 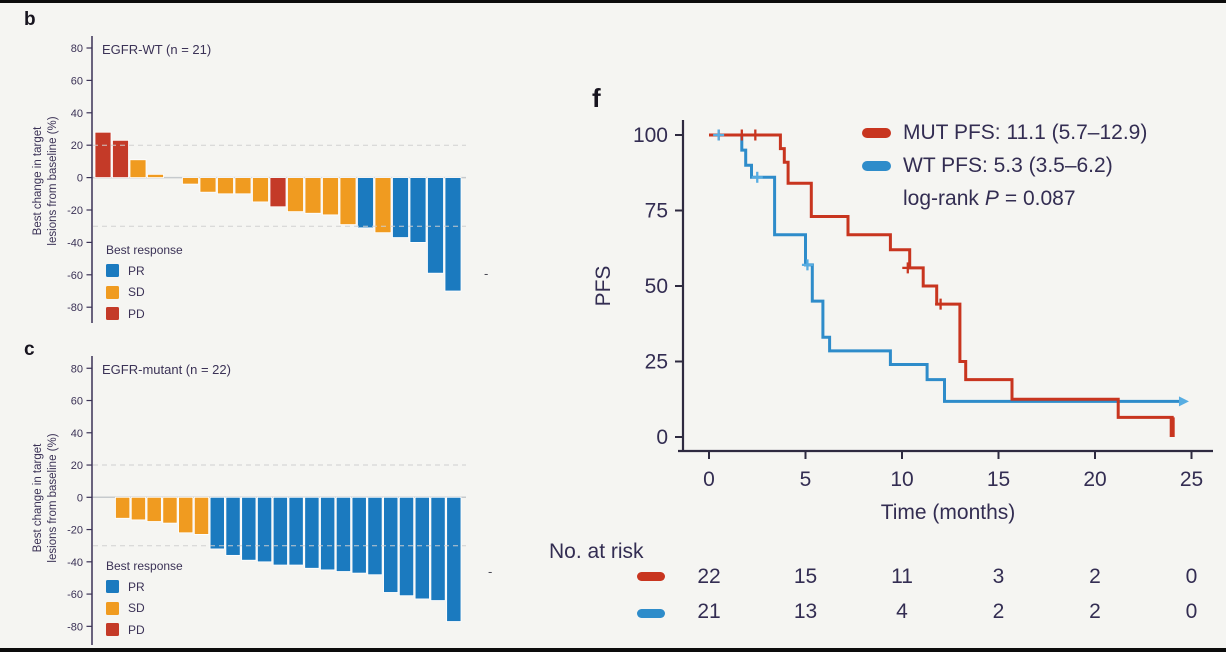 What do you see at coordinates (1004, 198) in the screenshot?
I see `km-logrank: log-rank P = 0.087` at bounding box center [1004, 198].